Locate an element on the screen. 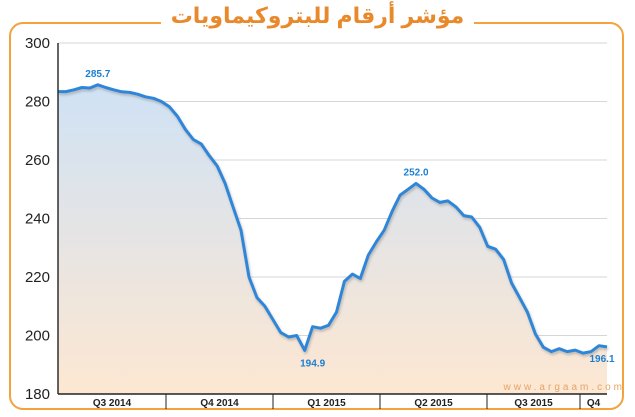  chart-title: مؤشر أرقام للبتروكيماويات is located at coordinates (317, 16).